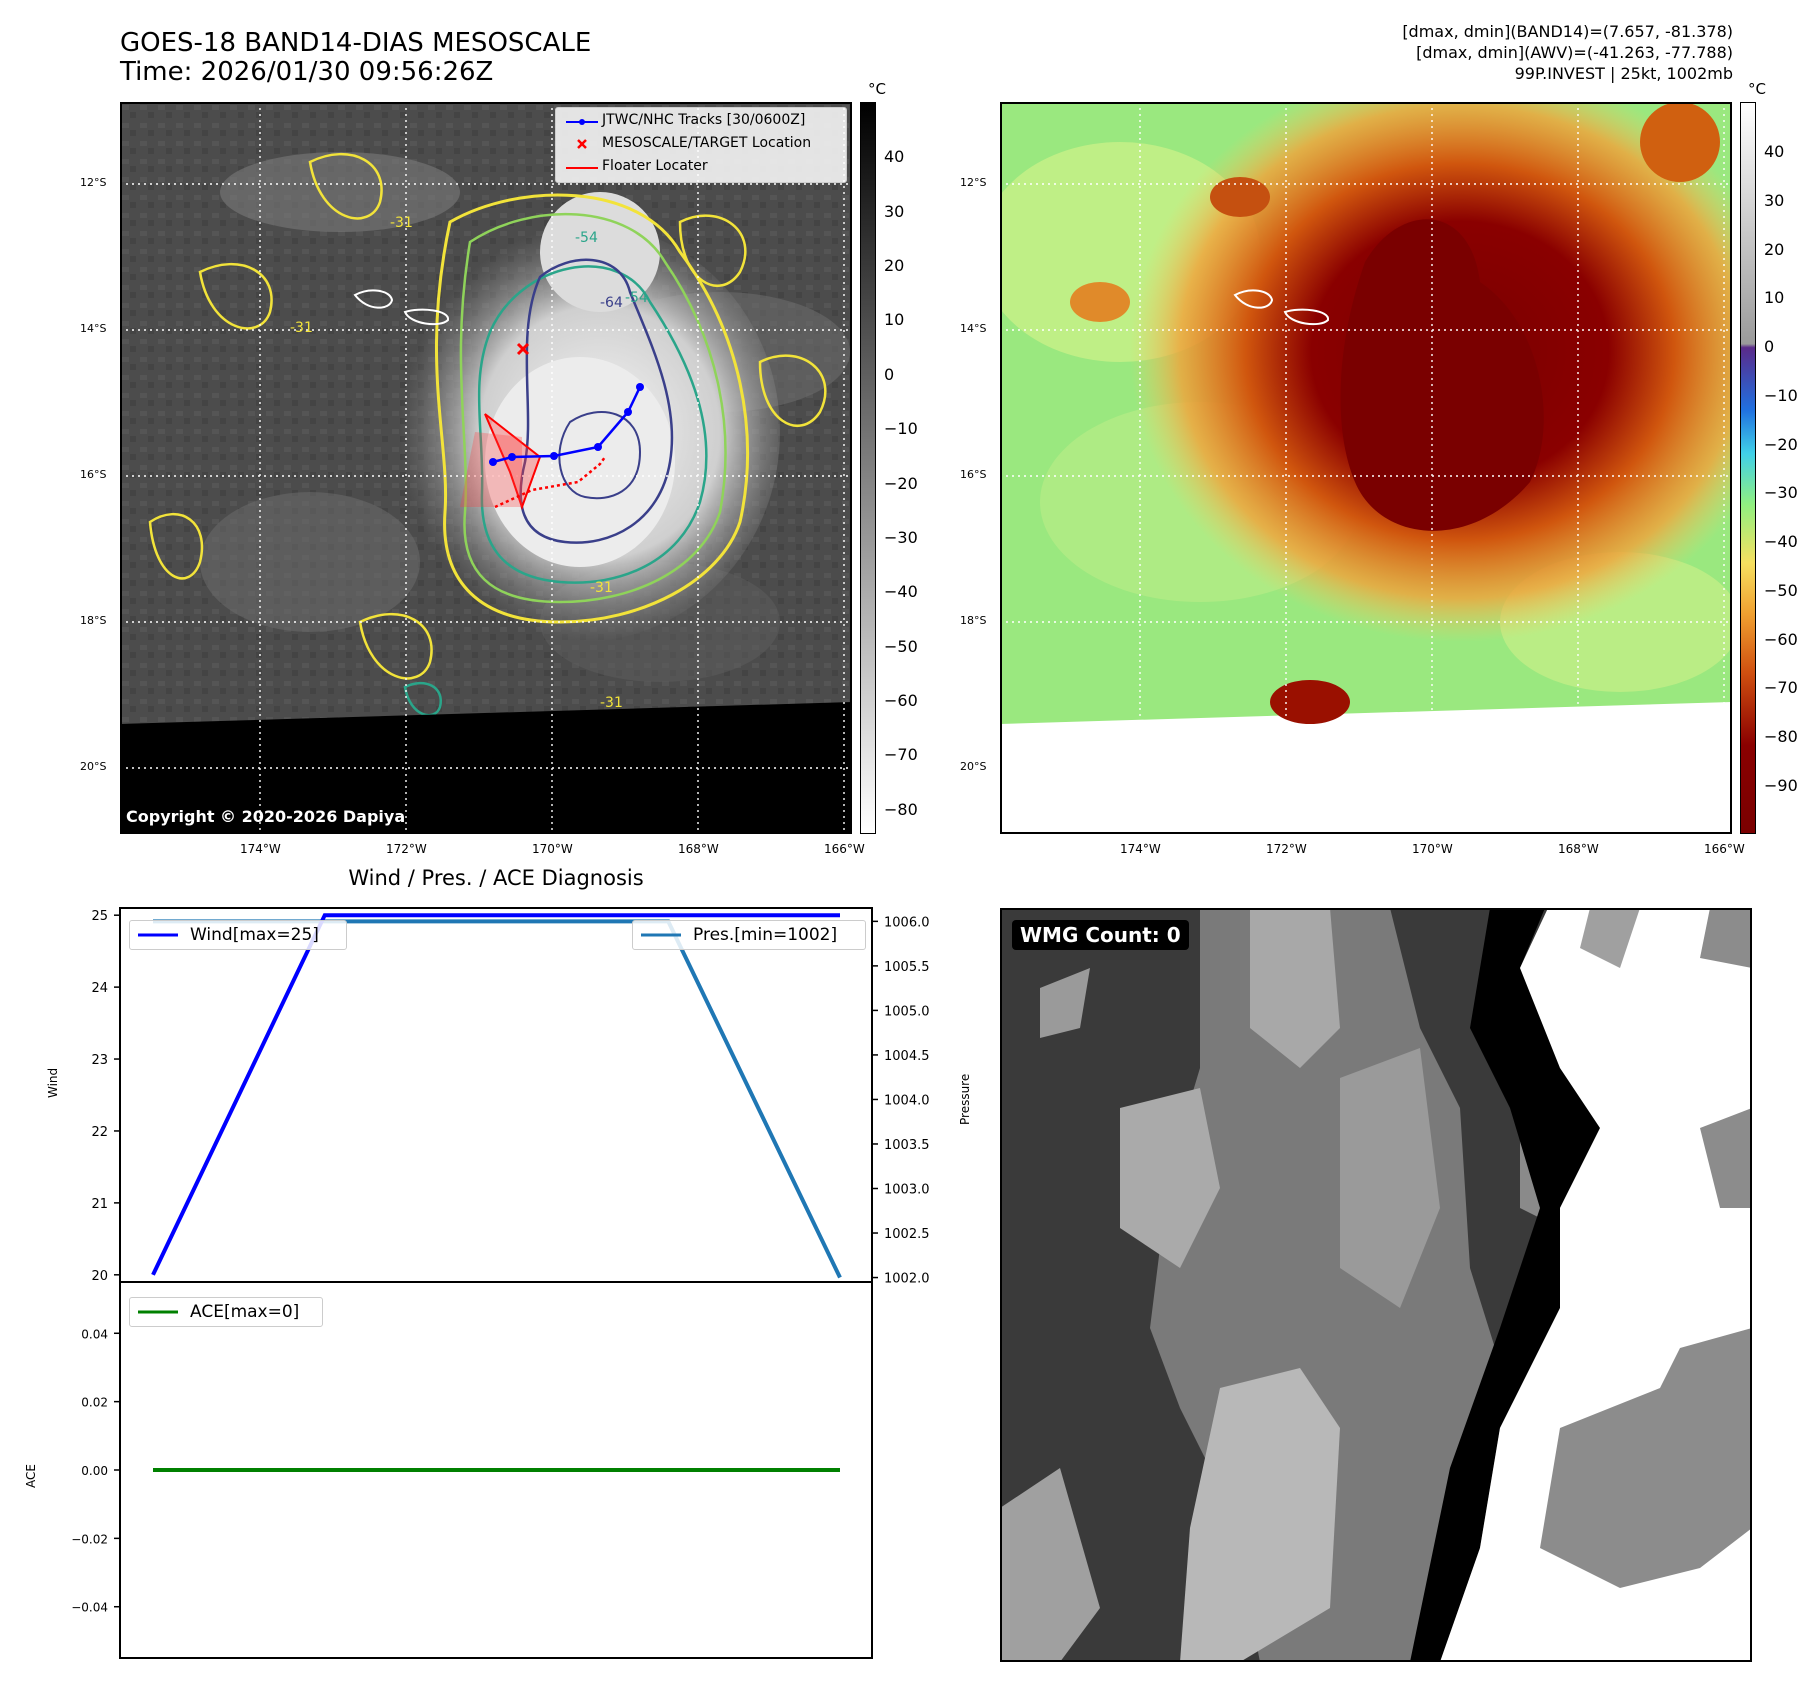 The width and height of the screenshot is (1813, 1690). What do you see at coordinates (1567, 31) in the screenshot?
I see `stats-band14: [dmax, dmin](BAND14)=(7.657, -81.378)` at bounding box center [1567, 31].